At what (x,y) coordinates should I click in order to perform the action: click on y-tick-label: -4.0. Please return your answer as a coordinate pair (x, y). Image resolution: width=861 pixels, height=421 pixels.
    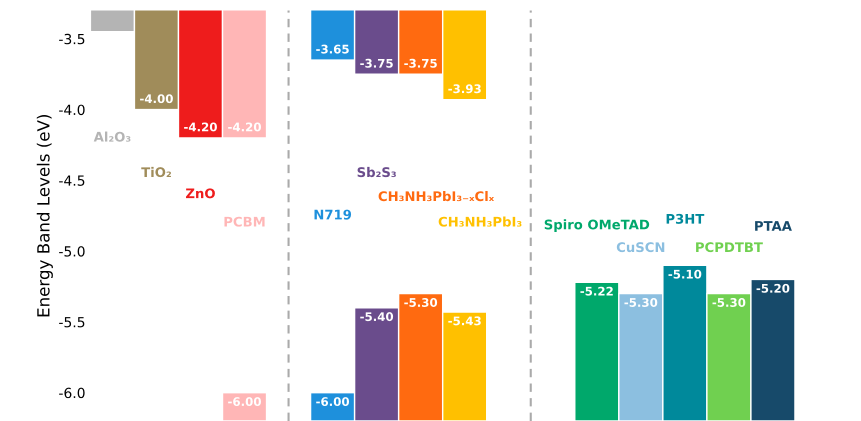
    Looking at the image, I should click on (72, 110).